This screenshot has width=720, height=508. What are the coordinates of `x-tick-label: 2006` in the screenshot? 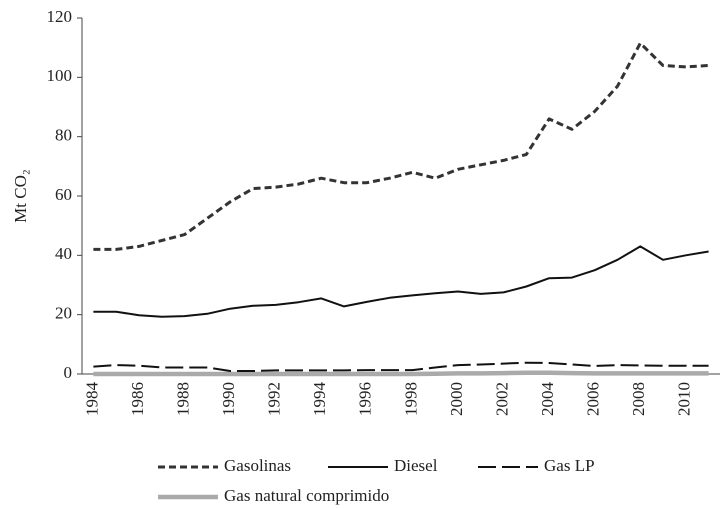 It's located at (593, 399).